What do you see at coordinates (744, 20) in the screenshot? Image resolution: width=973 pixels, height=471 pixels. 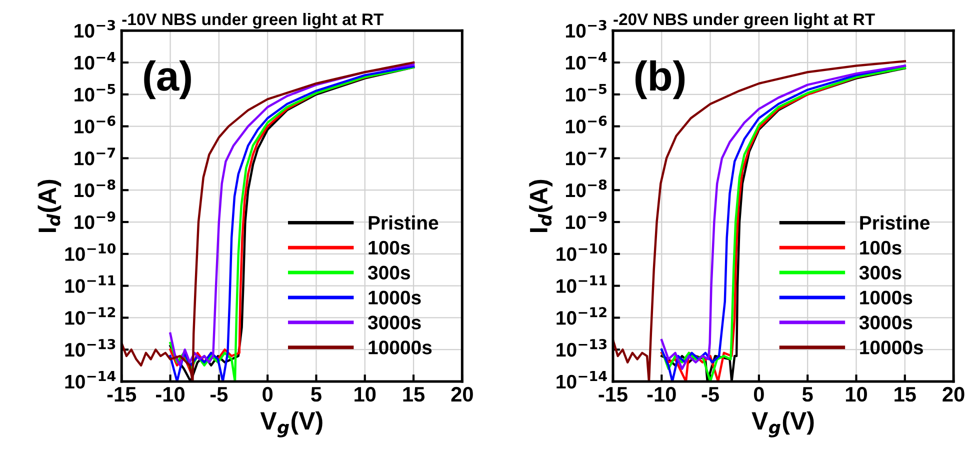 I see `chart-title: -20V NBS under green light at RT` at bounding box center [744, 20].